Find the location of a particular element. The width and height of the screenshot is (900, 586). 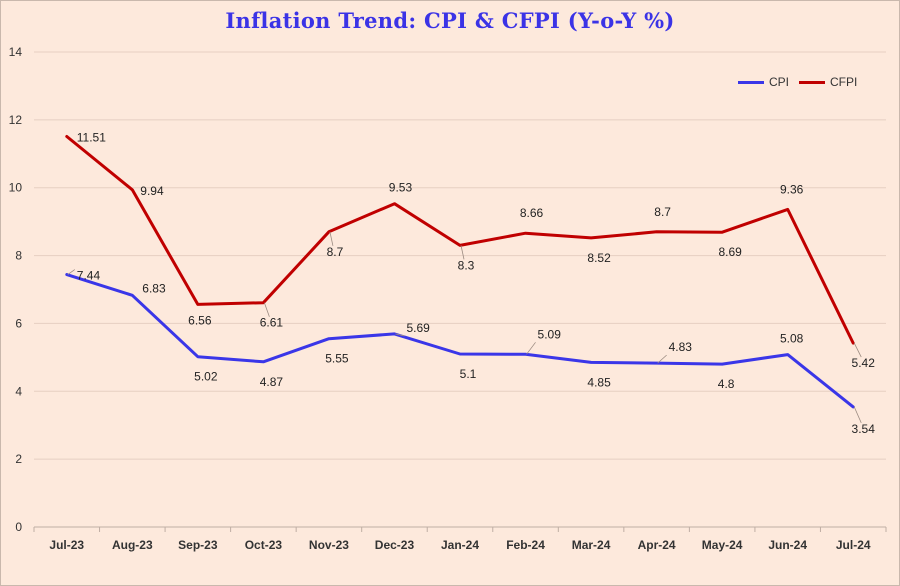

legend: CPI CFPI is located at coordinates (799, 82).